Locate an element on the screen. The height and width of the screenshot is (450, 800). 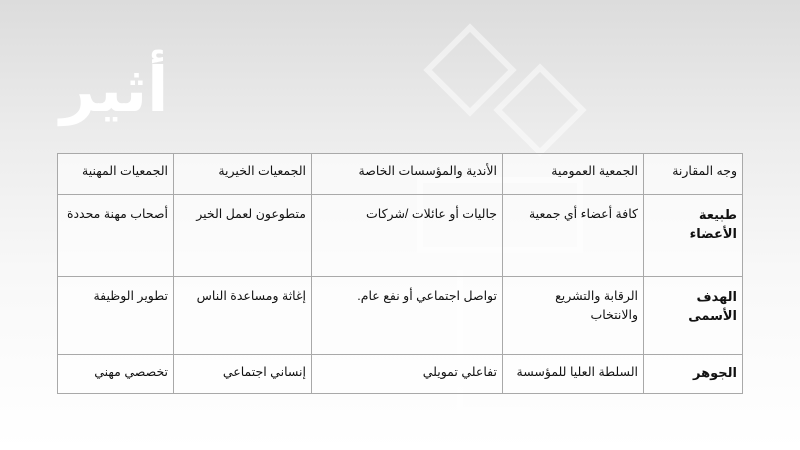
table-cell: الرقابة والتشريع والانتخاب is located at coordinates (573, 315).